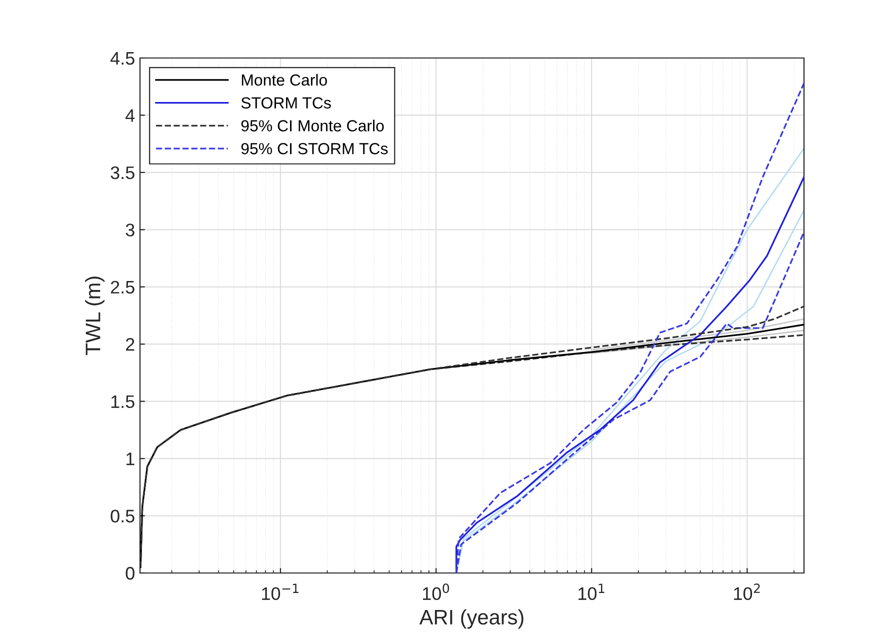 Image resolution: width=890 pixels, height=641 pixels. What do you see at coordinates (130, 230) in the screenshot?
I see `y-tick-label: 3` at bounding box center [130, 230].